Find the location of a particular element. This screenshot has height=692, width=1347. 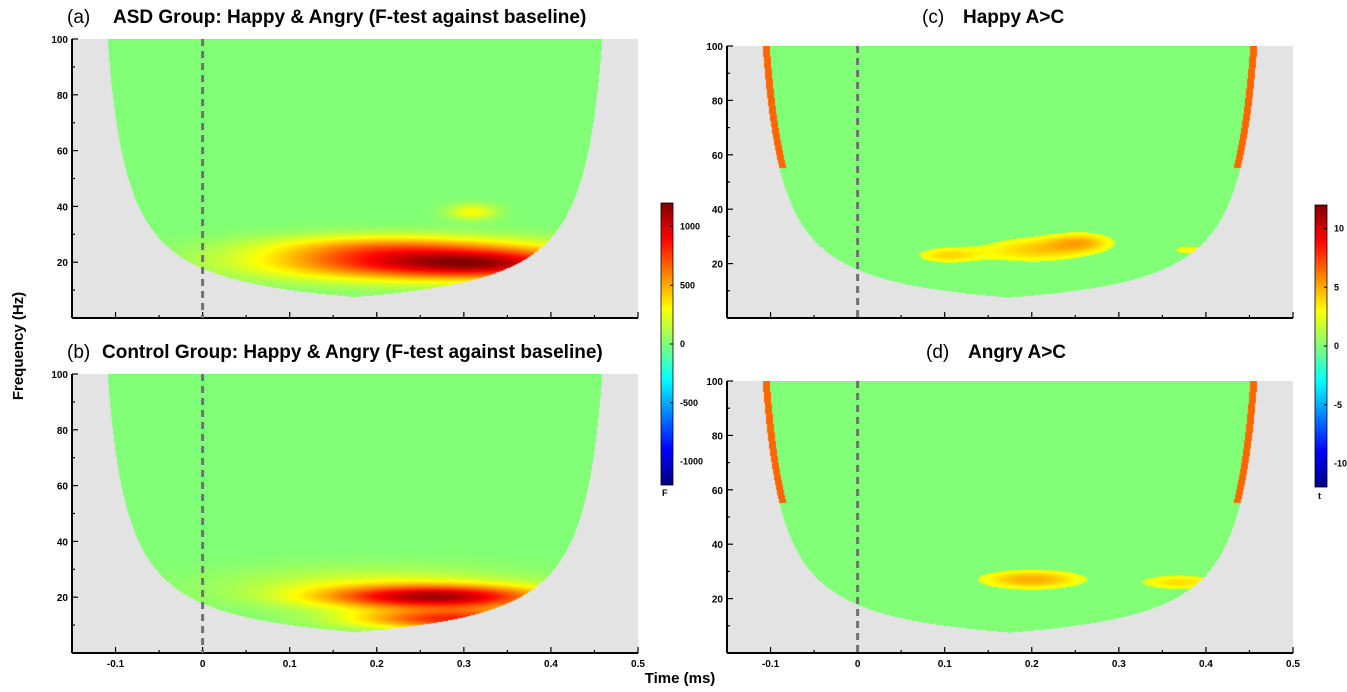

panel-a-y-tick-label: 80 is located at coordinates (63, 96).